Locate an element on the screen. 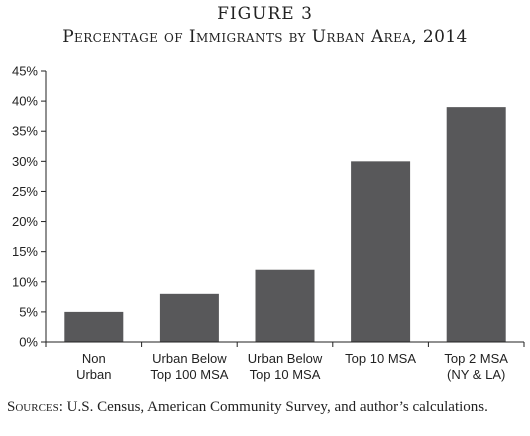 This screenshot has width=530, height=436. x-tick-label-line: Top 2 MSA is located at coordinates (476, 358).